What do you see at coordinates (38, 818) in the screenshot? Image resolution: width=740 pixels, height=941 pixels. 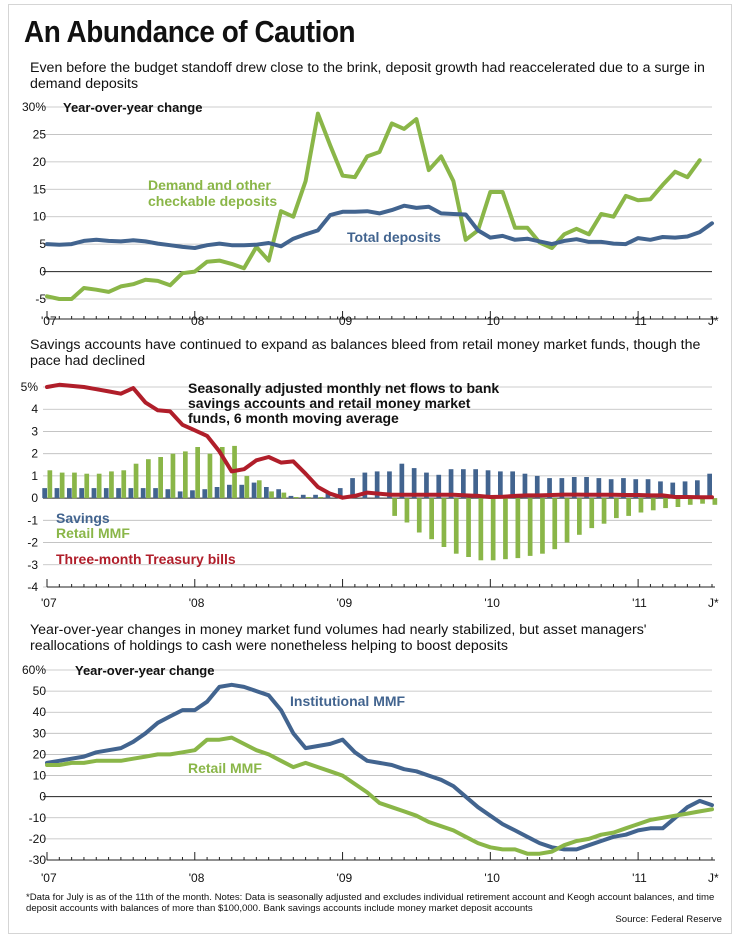 I see `y-tick-label: -10` at bounding box center [38, 818].